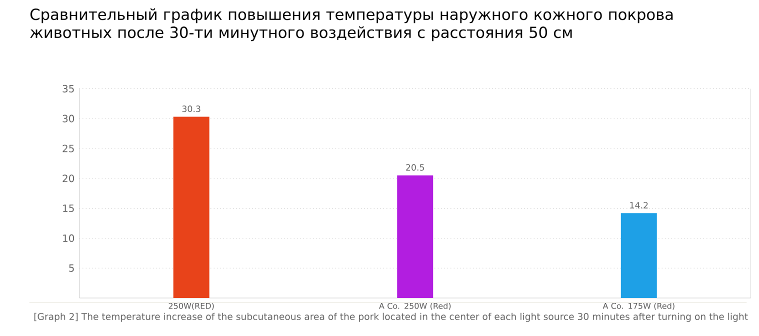 The height and width of the screenshot is (336, 759). What do you see at coordinates (68, 148) in the screenshot?
I see `y-tick-label: 25` at bounding box center [68, 148].